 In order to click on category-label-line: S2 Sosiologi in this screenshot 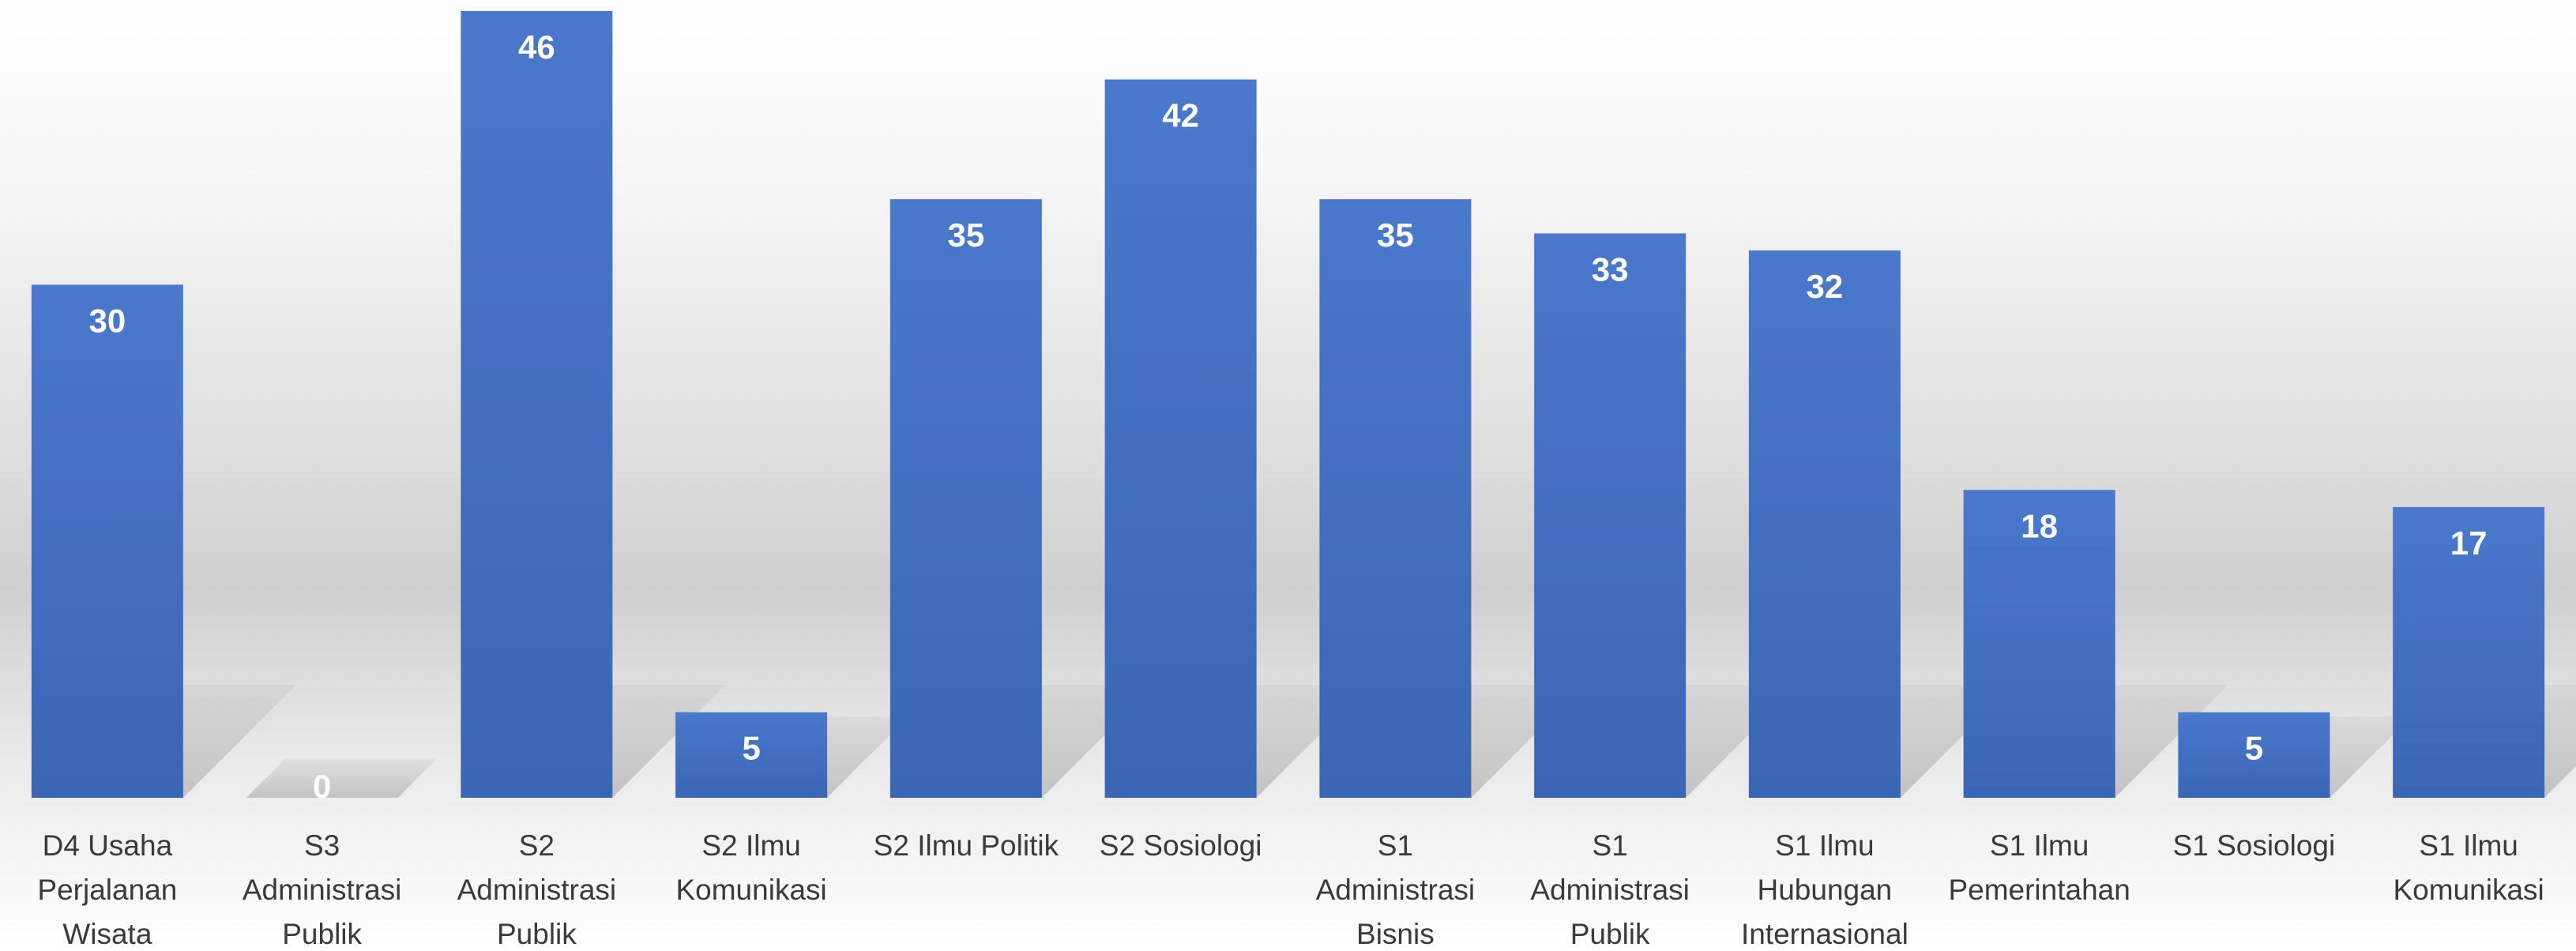, I will do `click(1181, 845)`.